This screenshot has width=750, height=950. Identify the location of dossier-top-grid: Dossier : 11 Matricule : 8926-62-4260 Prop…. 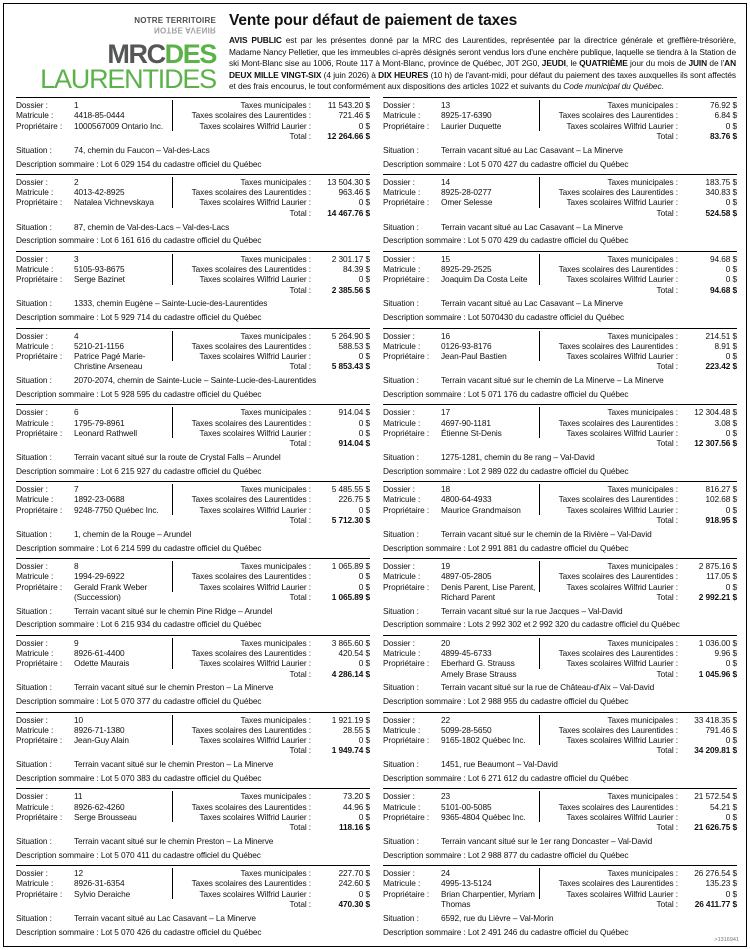
(193, 811).